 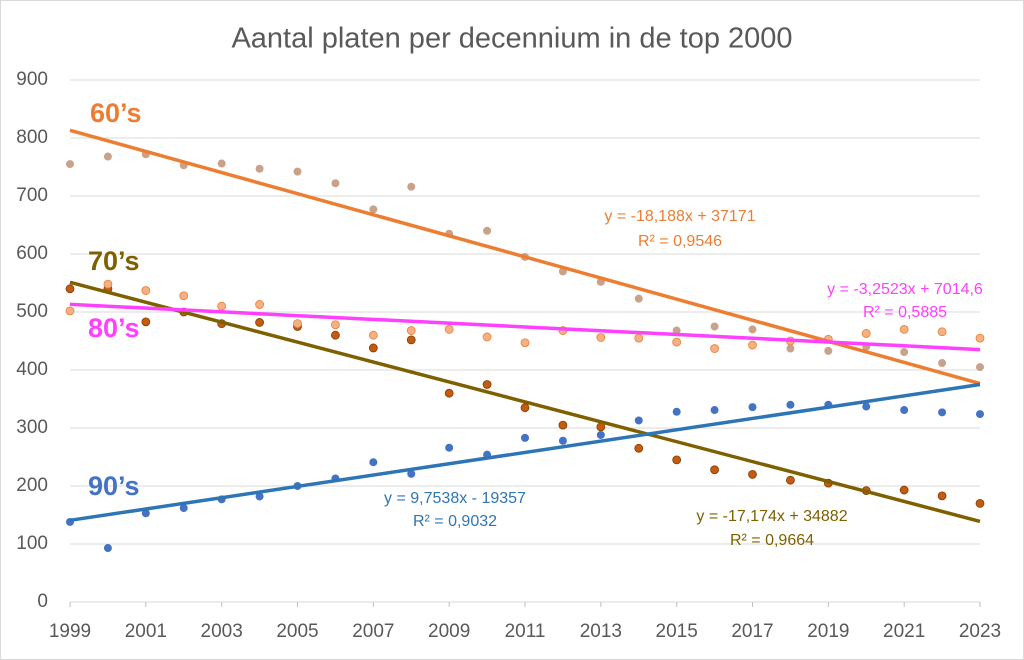 I want to click on x-tick-label: 2015, so click(x=677, y=631).